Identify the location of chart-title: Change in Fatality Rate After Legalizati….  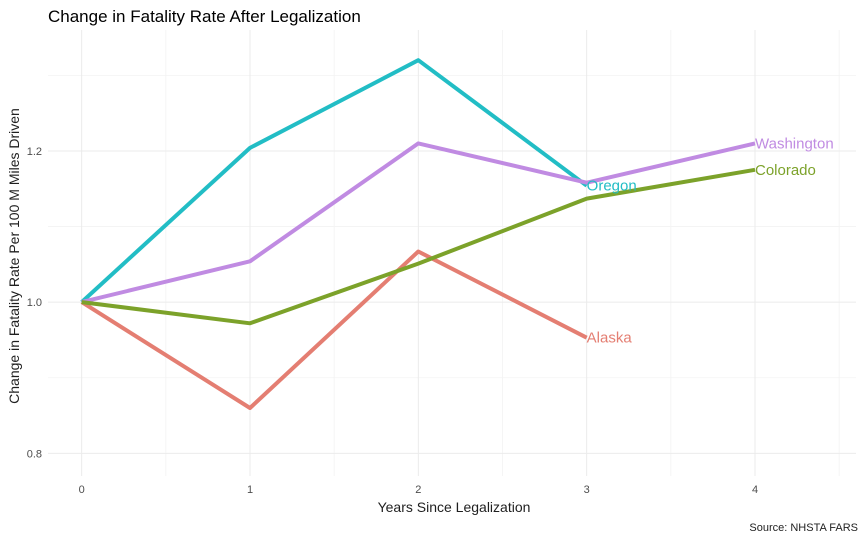
(204, 16).